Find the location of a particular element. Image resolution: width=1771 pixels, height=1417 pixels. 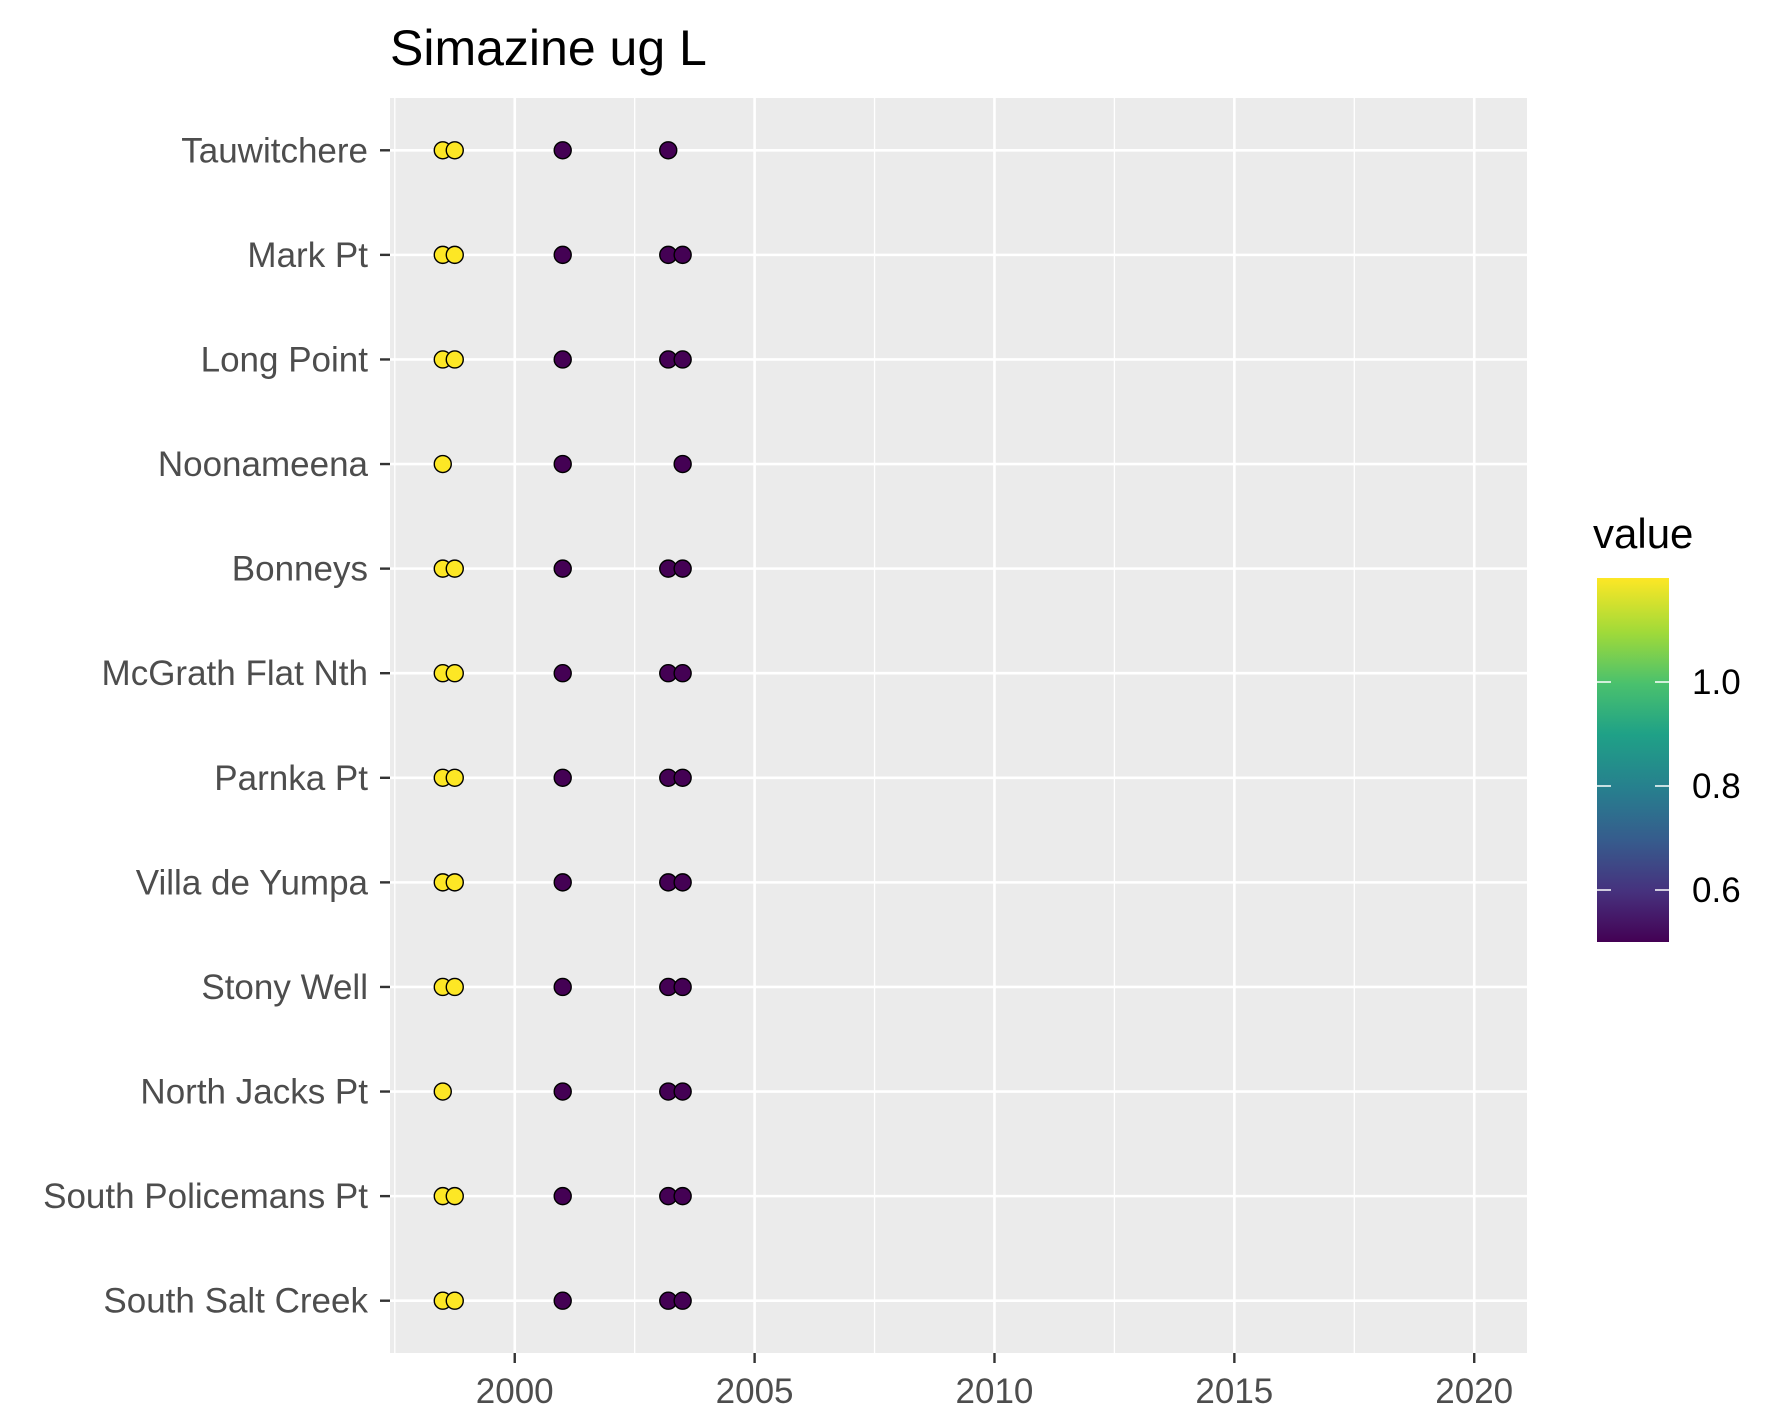

colorbar is located at coordinates (1633, 760).